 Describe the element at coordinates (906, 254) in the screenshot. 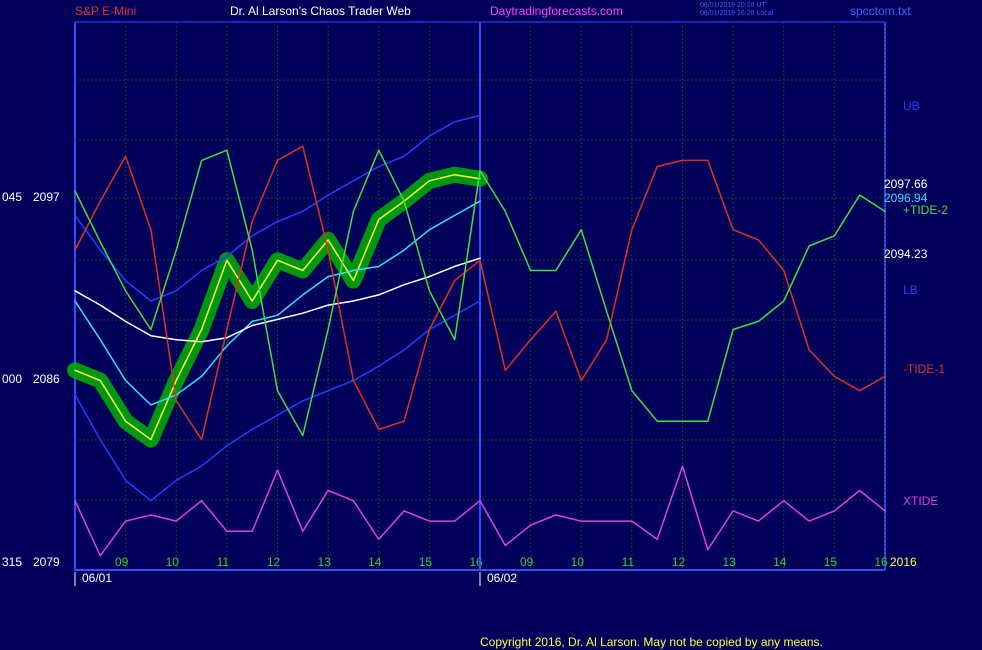

I see `right-label: 2094.23` at that location.